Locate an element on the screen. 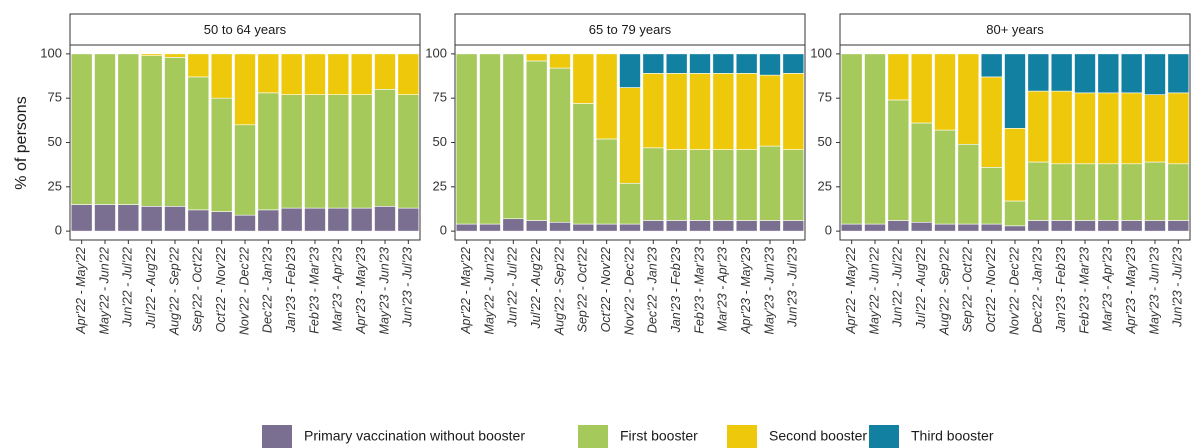 This screenshot has height=448, width=1192. x-tick-label: Aug'22 - Sep'22 is located at coordinates (174, 291).